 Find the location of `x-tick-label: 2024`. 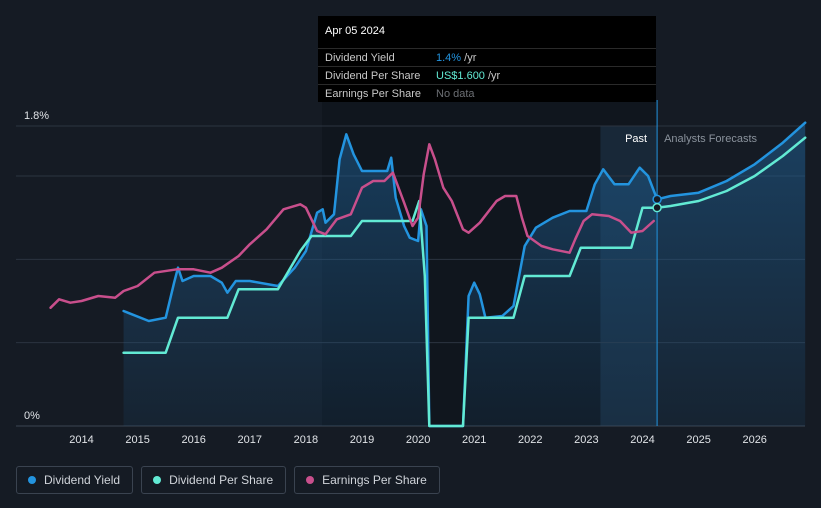

x-tick-label: 2024 is located at coordinates (642, 440).